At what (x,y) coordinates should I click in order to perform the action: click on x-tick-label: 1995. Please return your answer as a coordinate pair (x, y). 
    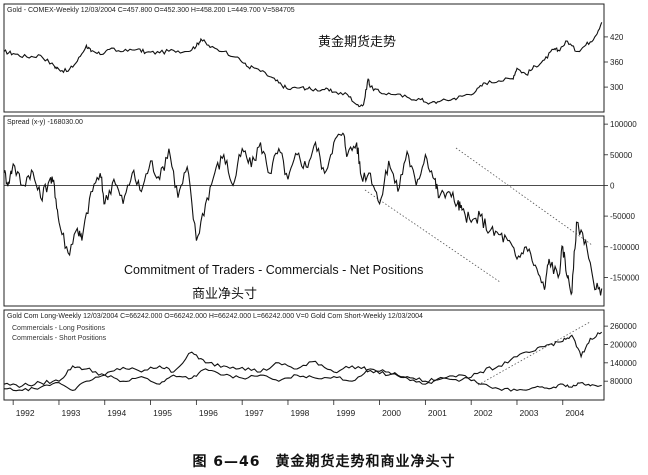
    Looking at the image, I should click on (162, 413).